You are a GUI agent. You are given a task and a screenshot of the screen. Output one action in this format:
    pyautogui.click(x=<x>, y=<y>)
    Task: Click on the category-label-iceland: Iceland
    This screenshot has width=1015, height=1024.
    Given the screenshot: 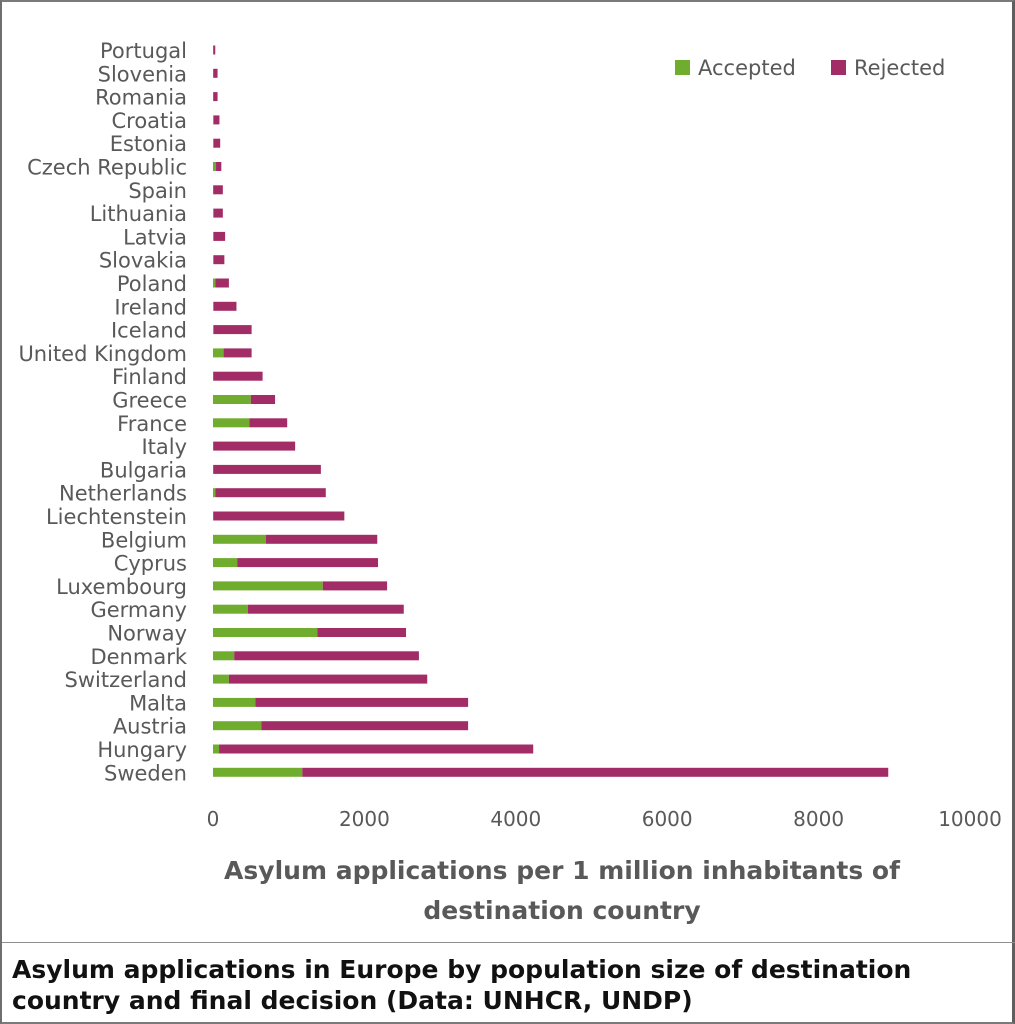 What is the action you would take?
    pyautogui.click(x=149, y=331)
    